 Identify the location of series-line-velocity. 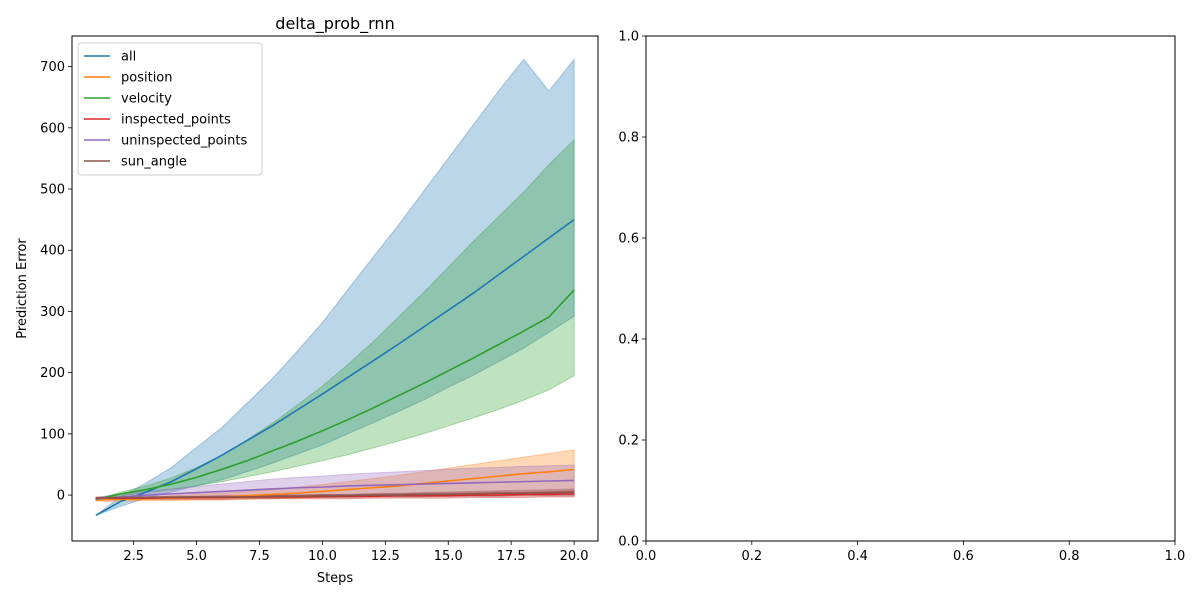
(335, 395).